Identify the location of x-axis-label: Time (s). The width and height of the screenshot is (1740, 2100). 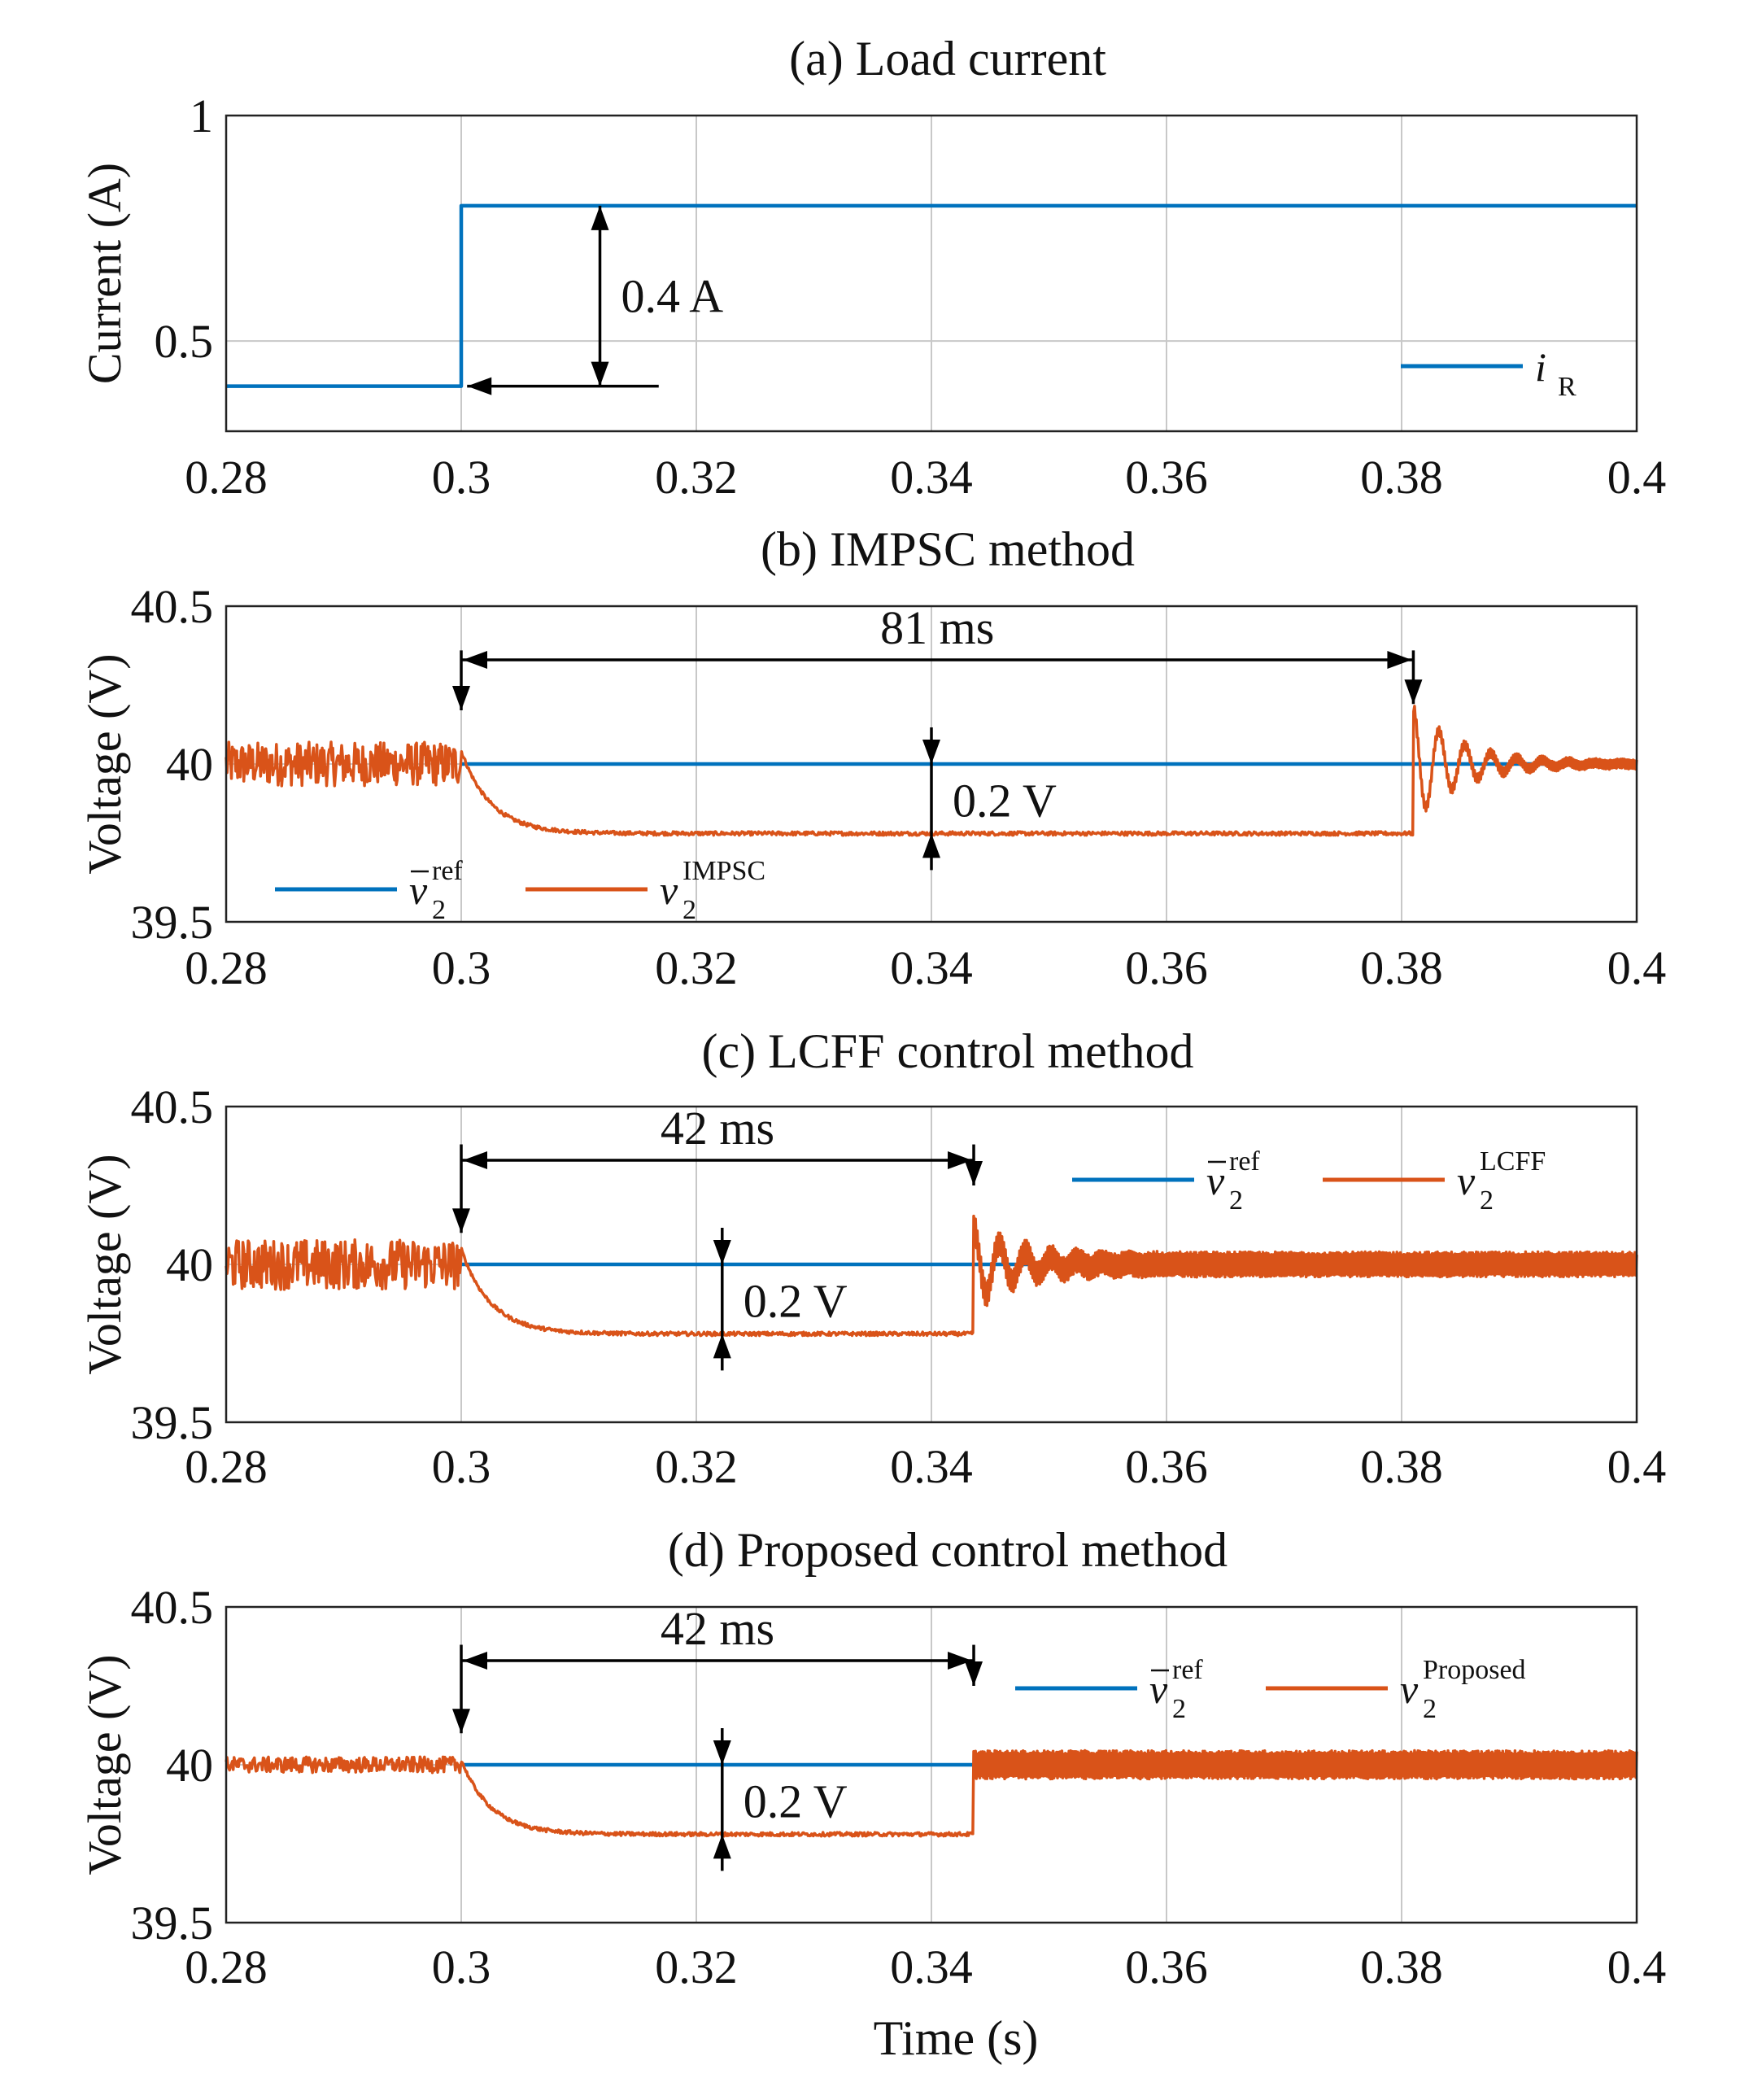
(956, 2038).